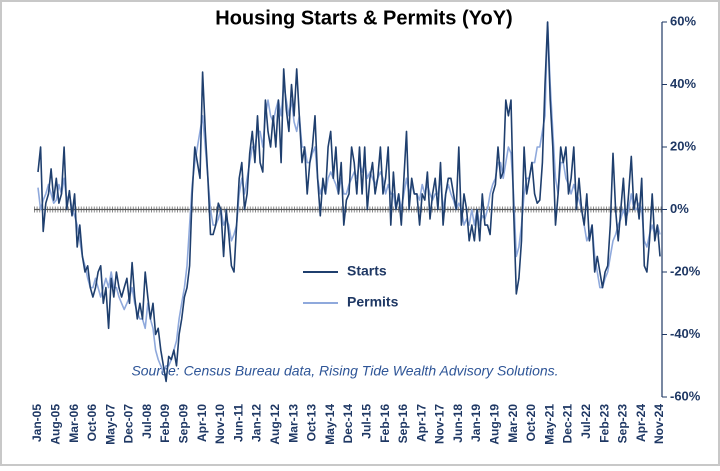 This screenshot has width=720, height=471. I want to click on chart-title: Housing Starts & Permits (YoY), so click(363, 18).